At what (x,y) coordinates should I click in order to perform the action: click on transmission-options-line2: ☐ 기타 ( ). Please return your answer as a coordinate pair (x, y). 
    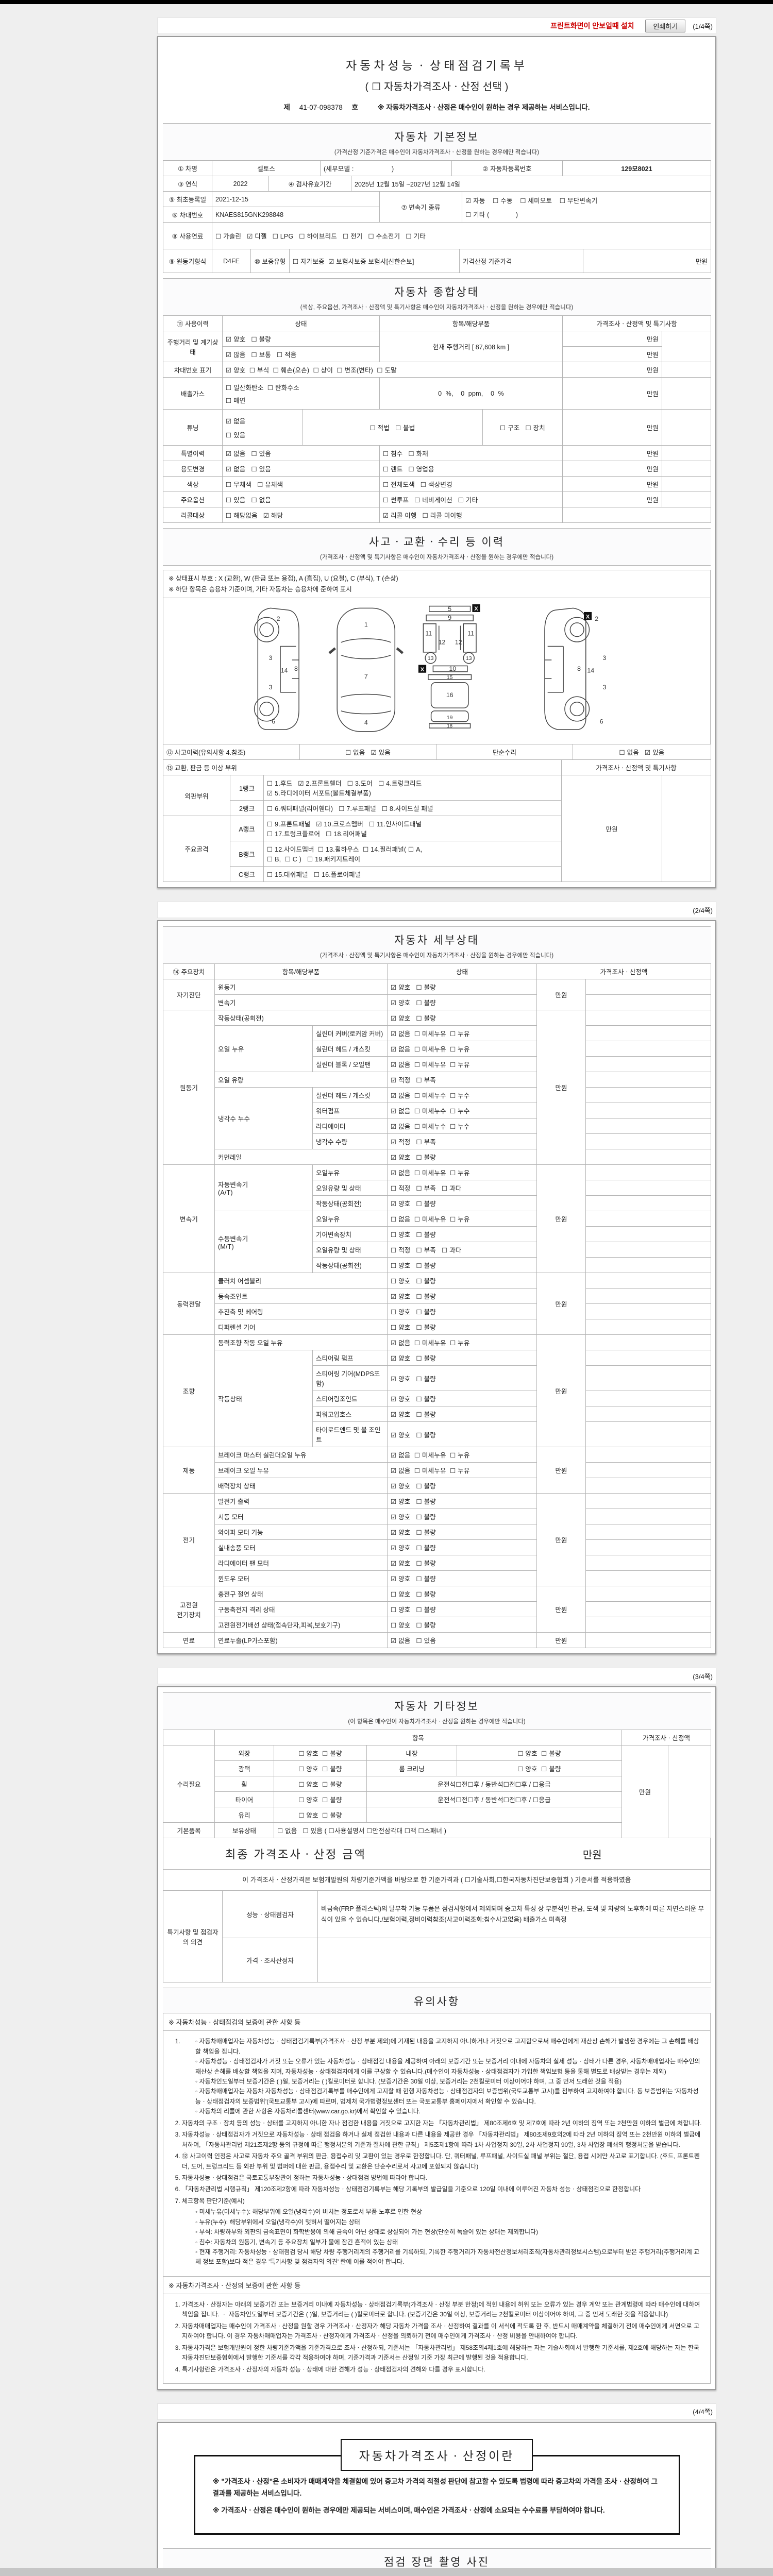
    Looking at the image, I should click on (491, 214).